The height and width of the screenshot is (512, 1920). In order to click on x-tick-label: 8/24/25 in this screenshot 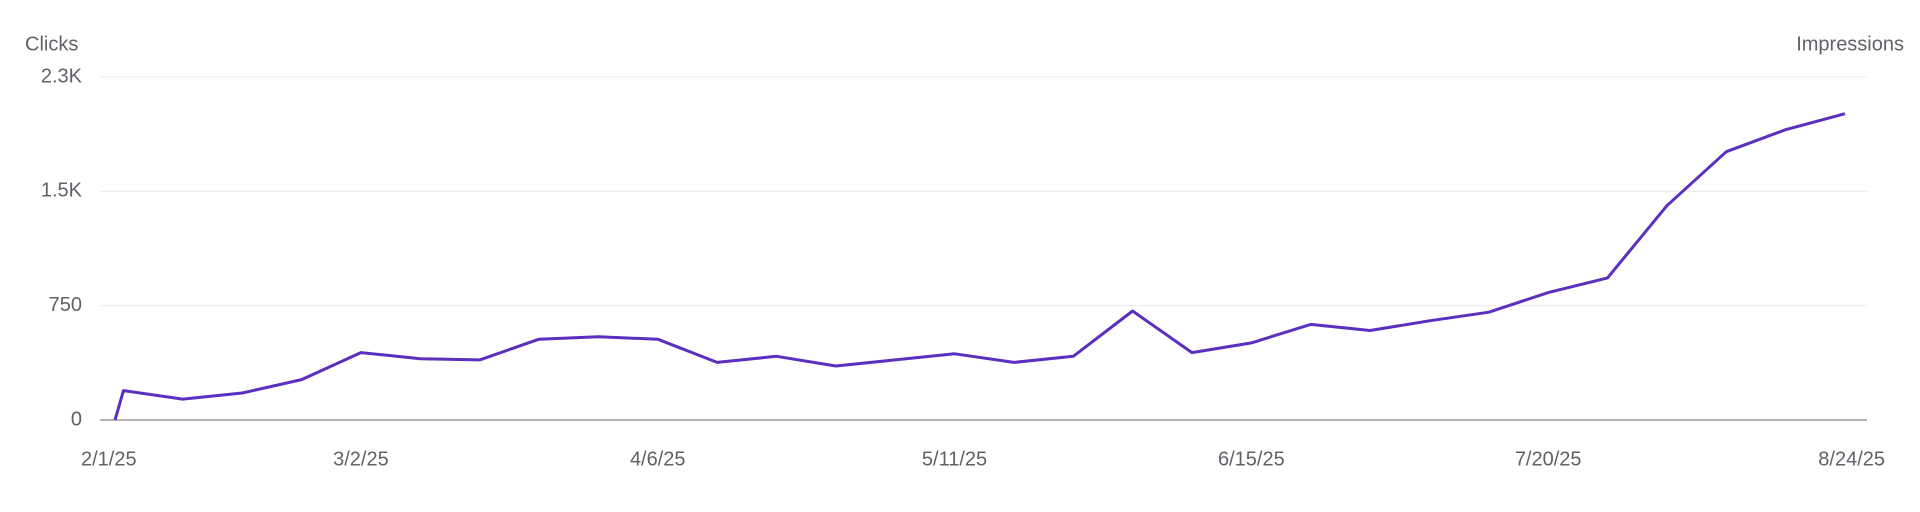, I will do `click(1851, 459)`.